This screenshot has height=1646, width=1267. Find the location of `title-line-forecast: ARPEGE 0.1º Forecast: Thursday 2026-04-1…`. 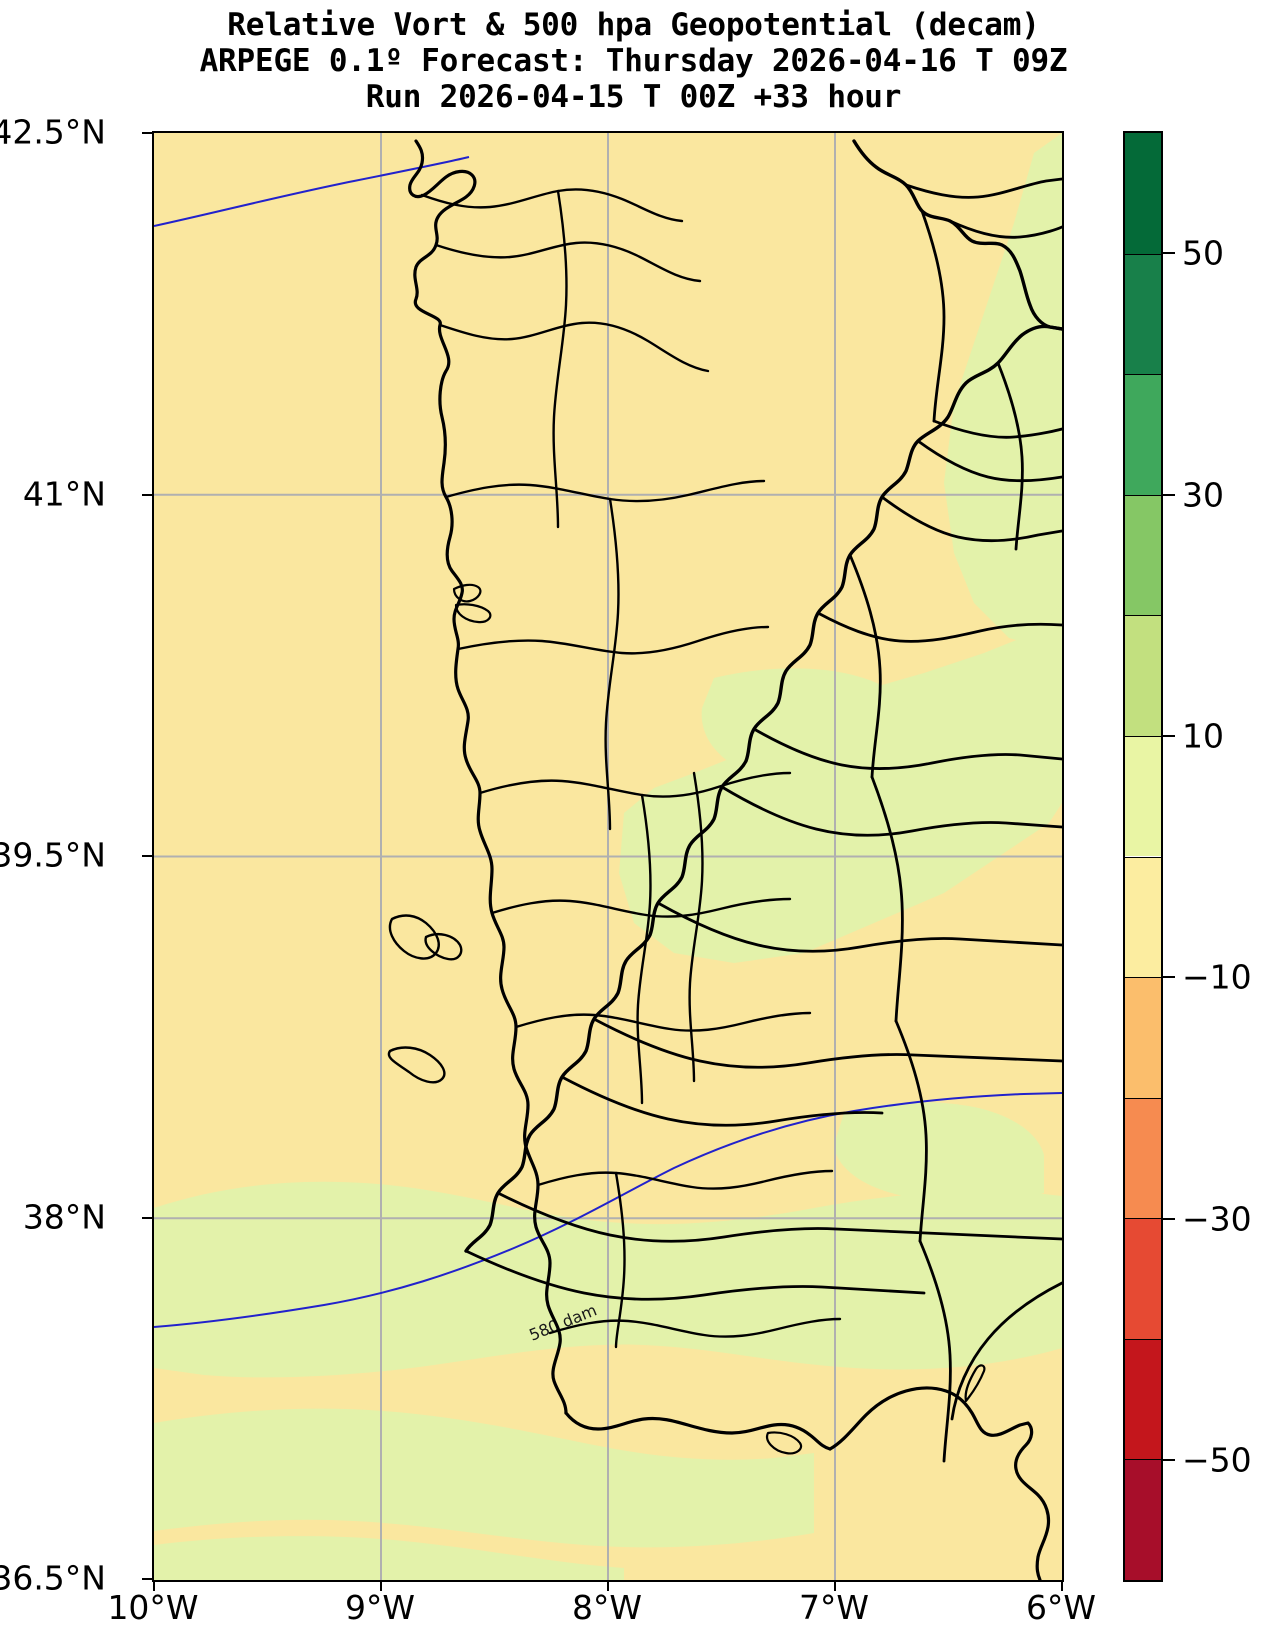

title-line-forecast: ARPEGE 0.1º Forecast: Thursday 2026-04-1… is located at coordinates (633, 60).